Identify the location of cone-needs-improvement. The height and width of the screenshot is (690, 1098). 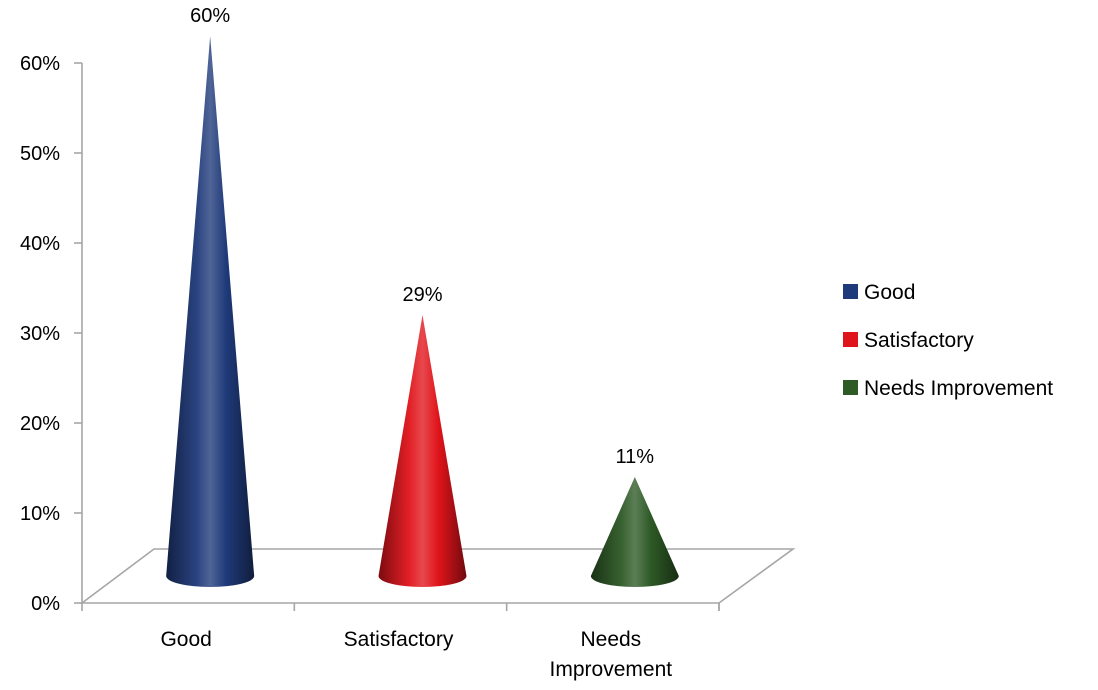
(634, 532).